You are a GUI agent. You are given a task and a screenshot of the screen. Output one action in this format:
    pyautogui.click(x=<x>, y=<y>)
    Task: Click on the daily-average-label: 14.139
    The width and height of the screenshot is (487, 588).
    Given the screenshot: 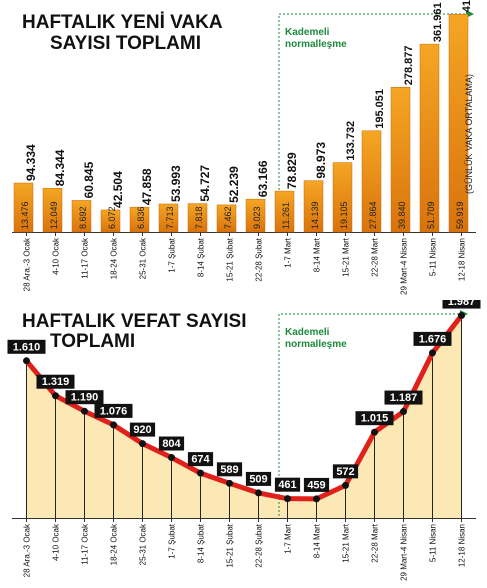 What is the action you would take?
    pyautogui.click(x=315, y=215)
    